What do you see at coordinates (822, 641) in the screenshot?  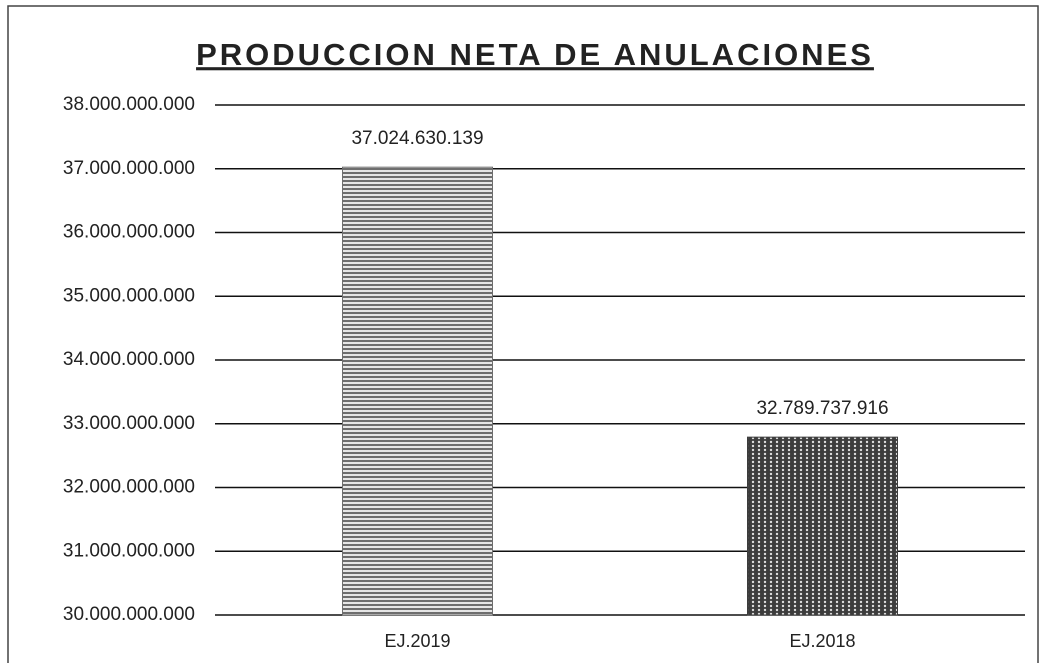 I see `x-tick-label: EJ.2018` at bounding box center [822, 641].